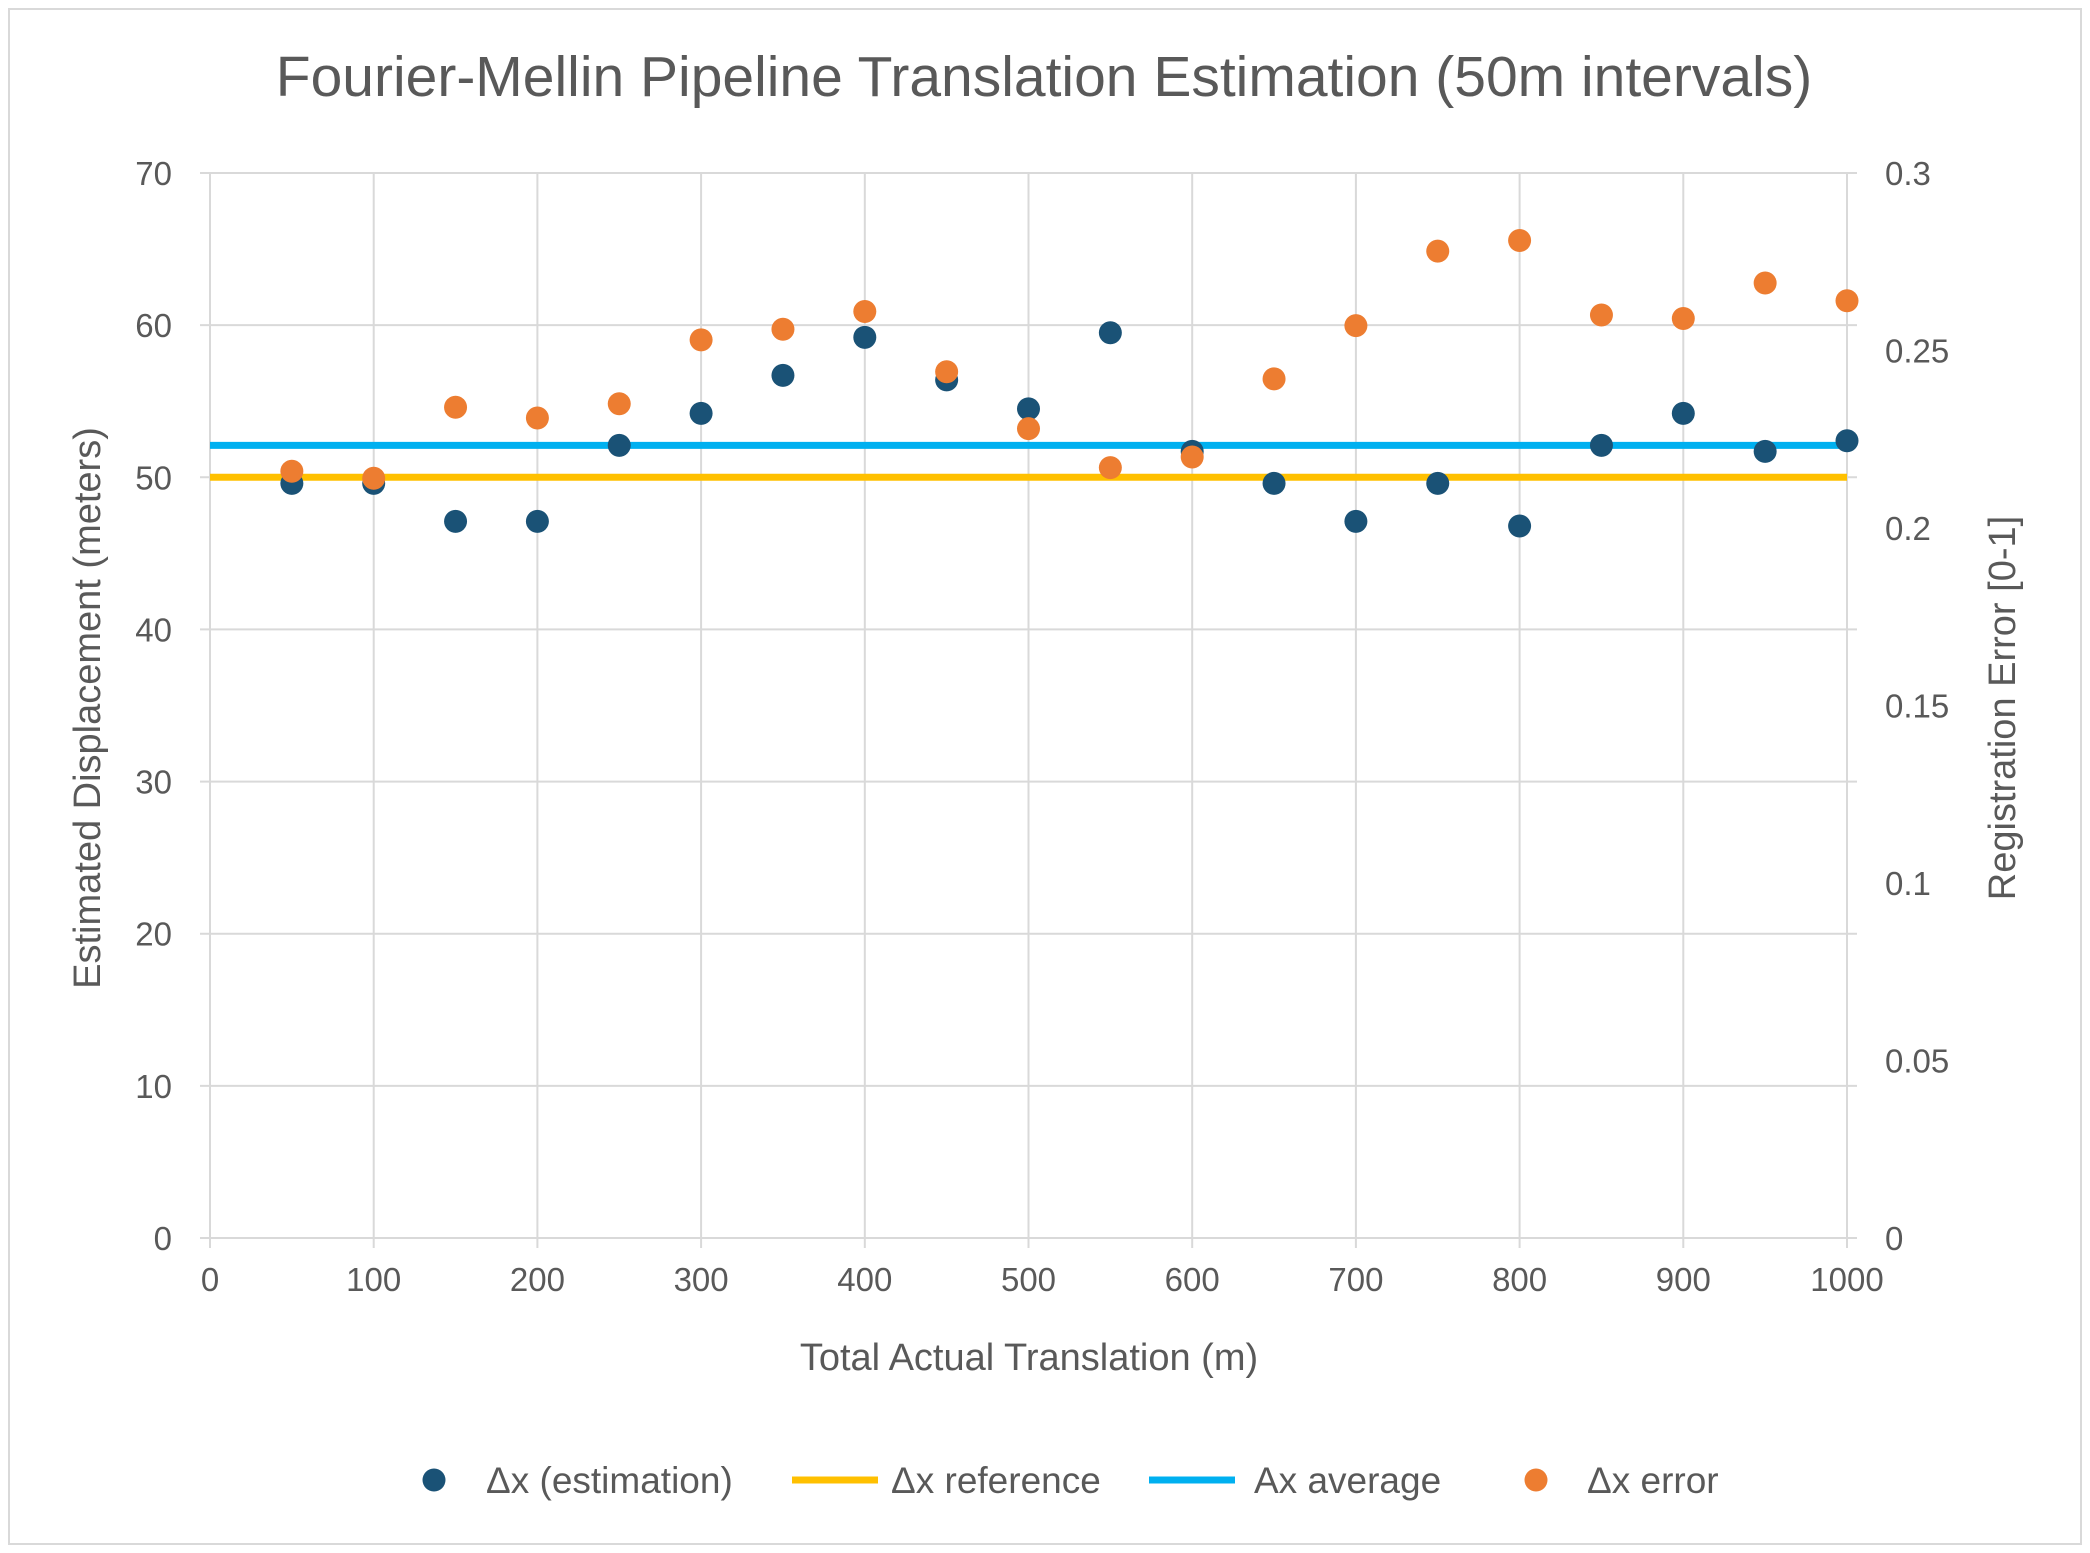  What do you see at coordinates (1917, 351) in the screenshot?
I see `y2-tick-label: 0.25` at bounding box center [1917, 351].